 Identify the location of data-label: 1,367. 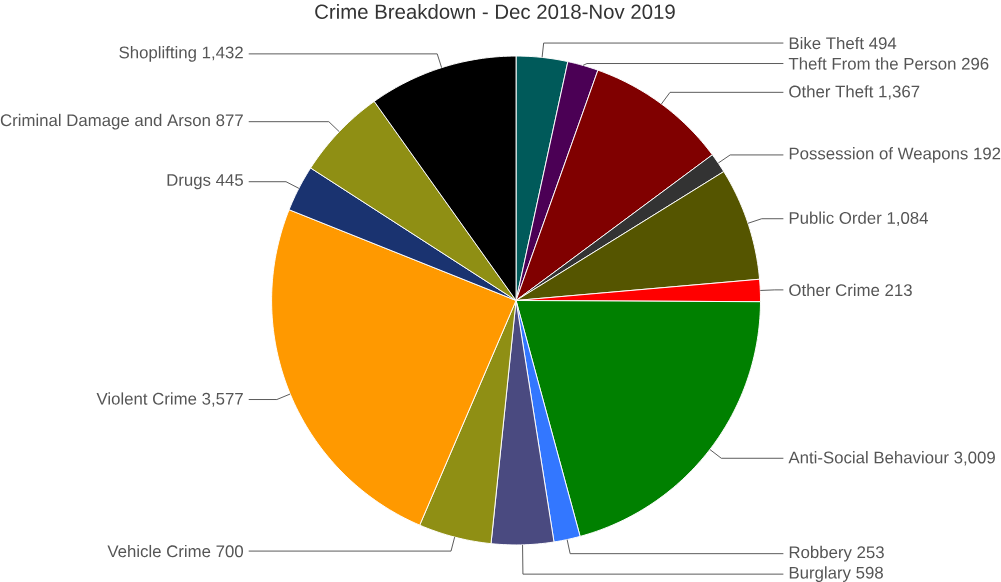
(899, 92).